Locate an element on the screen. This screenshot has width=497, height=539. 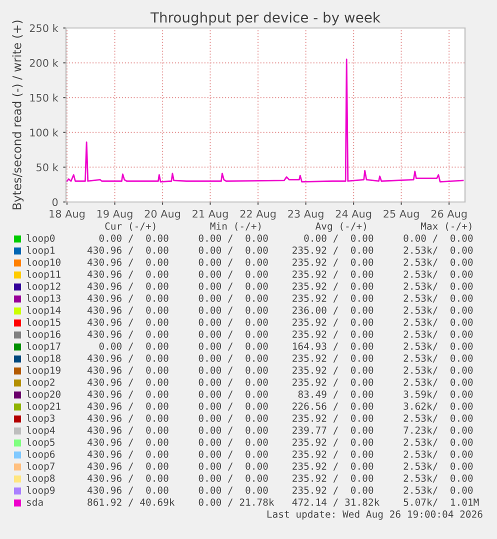
x-tick-label: 19 Aug is located at coordinates (114, 215).